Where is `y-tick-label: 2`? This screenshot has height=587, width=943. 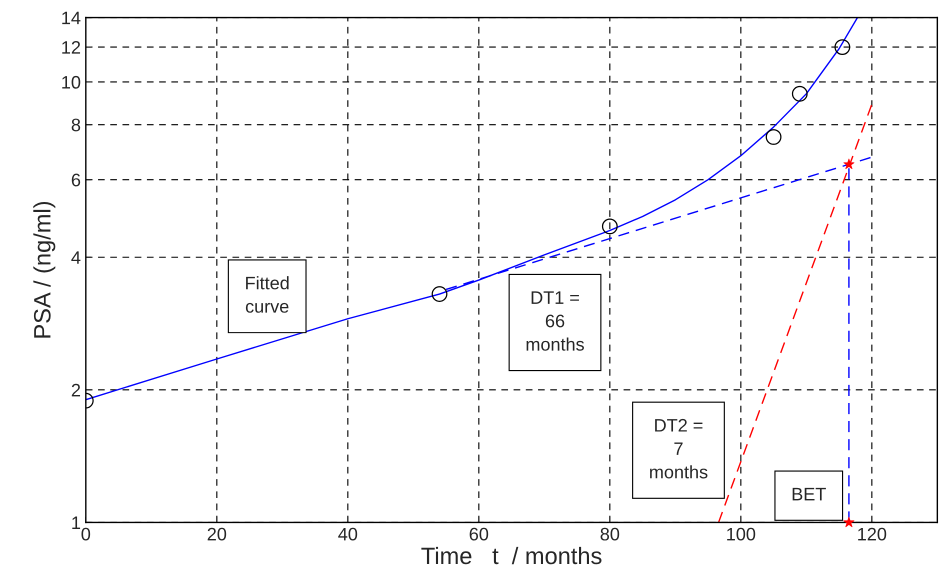
y-tick-label: 2 is located at coordinates (76, 390).